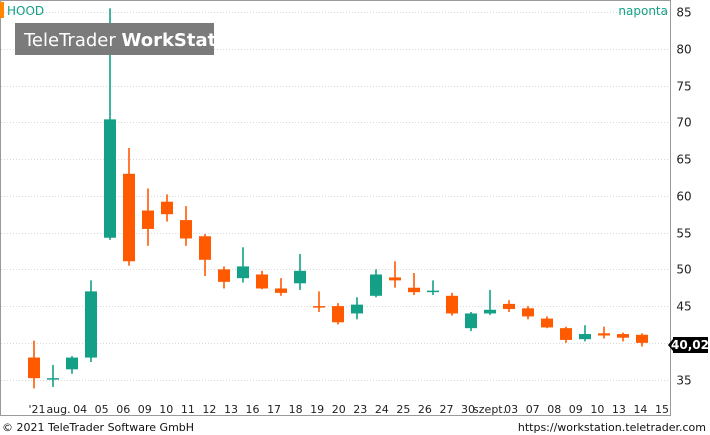 Image resolution: width=710 pixels, height=435 pixels. I want to click on y-tick-label: 45, so click(683, 307).